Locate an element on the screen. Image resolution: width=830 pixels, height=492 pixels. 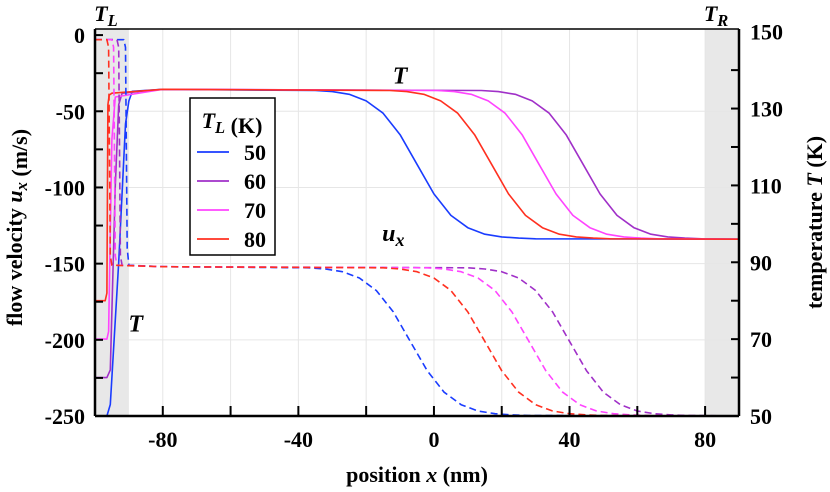
y-left-tick-label: -100 is located at coordinates (65, 187).